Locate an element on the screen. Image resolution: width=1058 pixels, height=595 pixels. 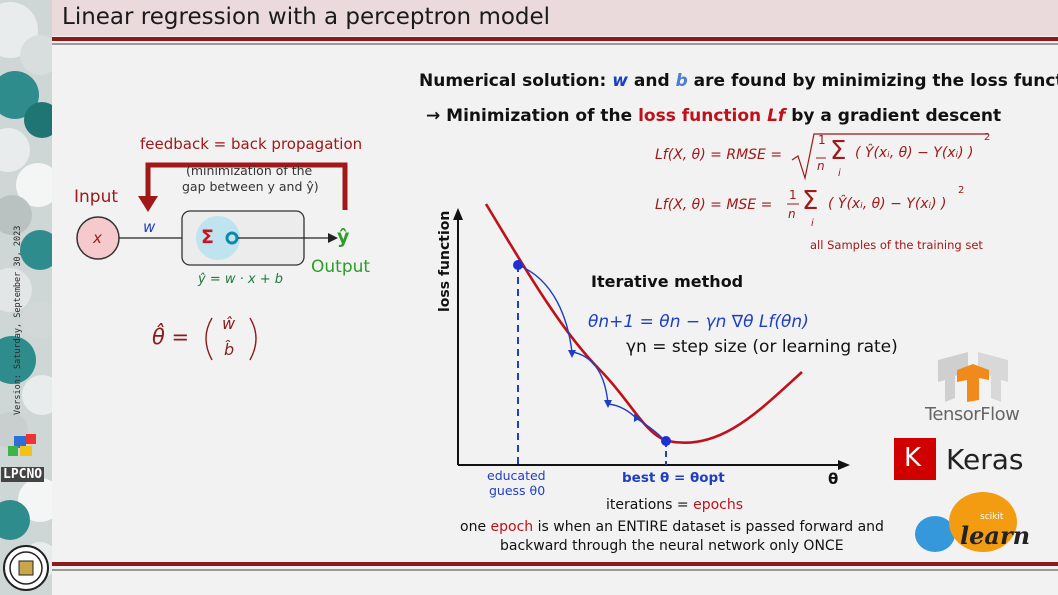
theta-hat-lhs: θ̂ = is located at coordinates (171, 337).